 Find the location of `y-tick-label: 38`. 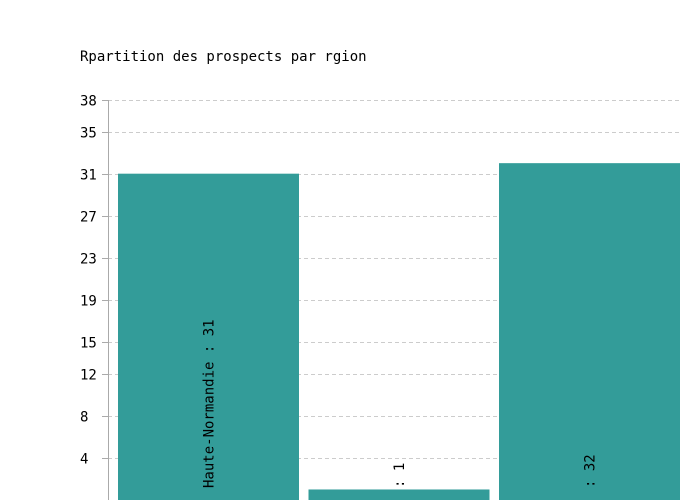

y-tick-label: 38 is located at coordinates (88, 102).